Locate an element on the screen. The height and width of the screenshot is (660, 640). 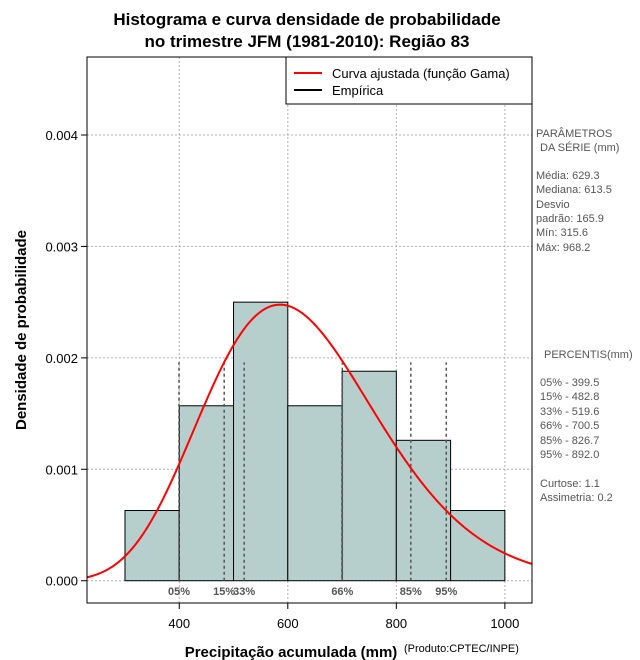
credit-text: (Produto:CPTEC/INPE) is located at coordinates (461, 649).